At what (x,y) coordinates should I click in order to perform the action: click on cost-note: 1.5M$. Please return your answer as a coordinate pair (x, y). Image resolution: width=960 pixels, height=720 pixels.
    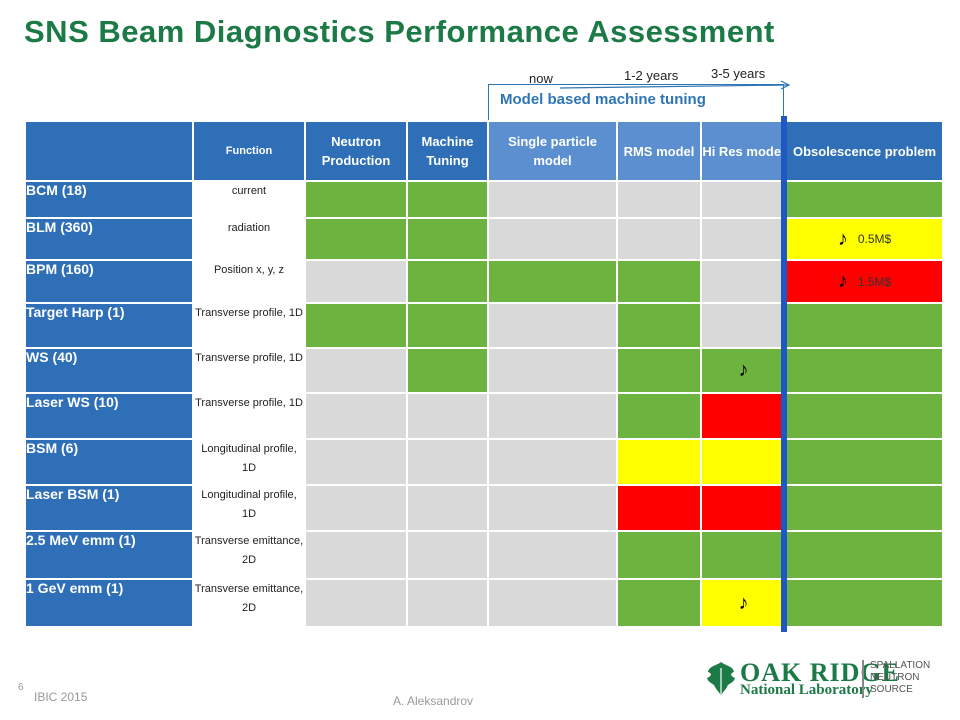
    Looking at the image, I should click on (874, 281).